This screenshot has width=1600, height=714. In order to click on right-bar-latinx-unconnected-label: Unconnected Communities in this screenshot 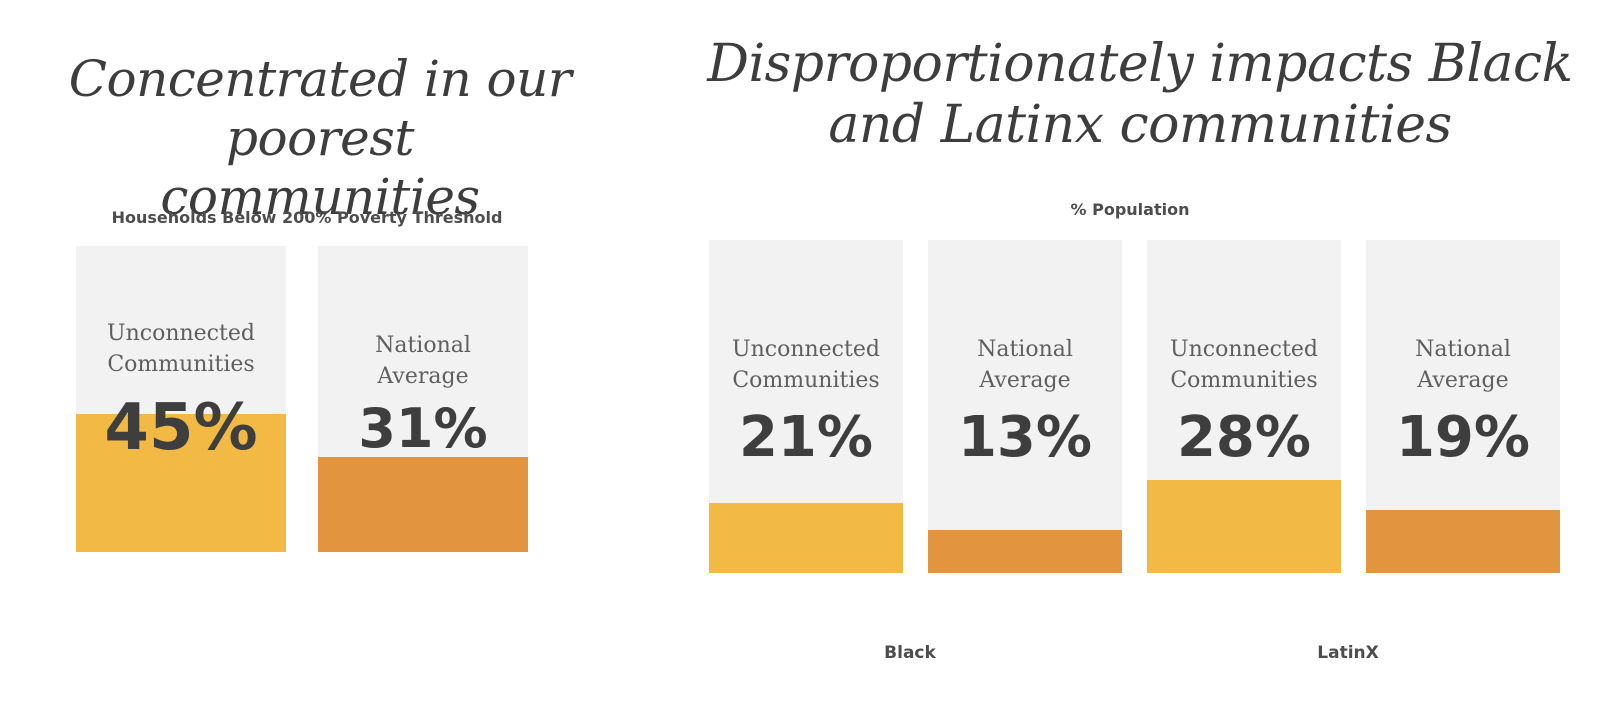, I will do `click(1244, 365)`.